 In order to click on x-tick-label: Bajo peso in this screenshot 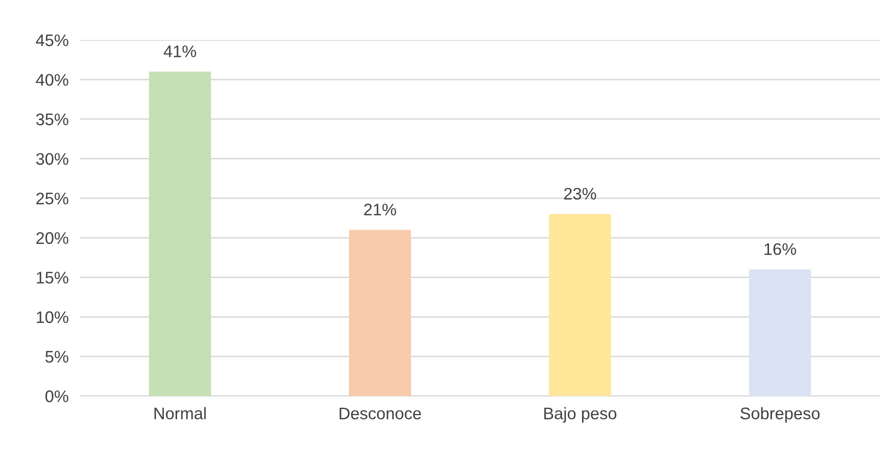, I will do `click(580, 415)`.